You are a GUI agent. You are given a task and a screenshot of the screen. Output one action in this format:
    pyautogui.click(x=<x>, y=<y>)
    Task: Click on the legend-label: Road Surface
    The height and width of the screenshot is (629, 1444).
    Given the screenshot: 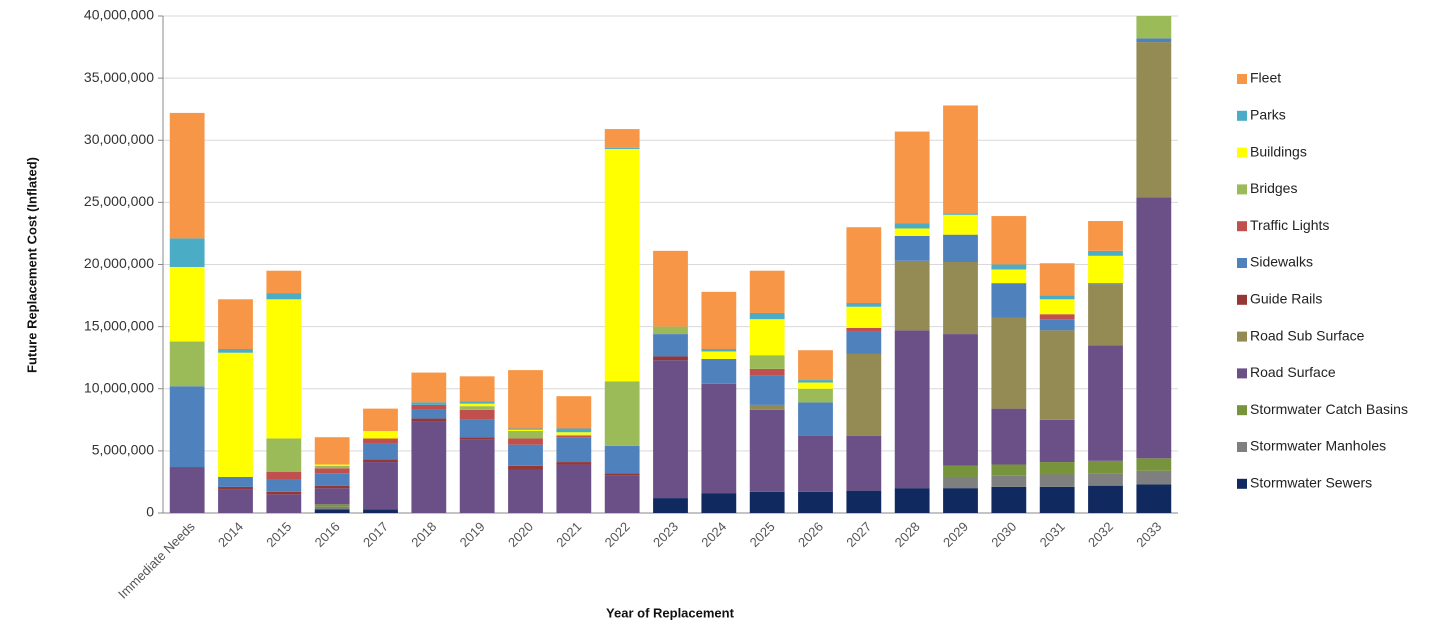 What is the action you would take?
    pyautogui.click(x=1293, y=372)
    